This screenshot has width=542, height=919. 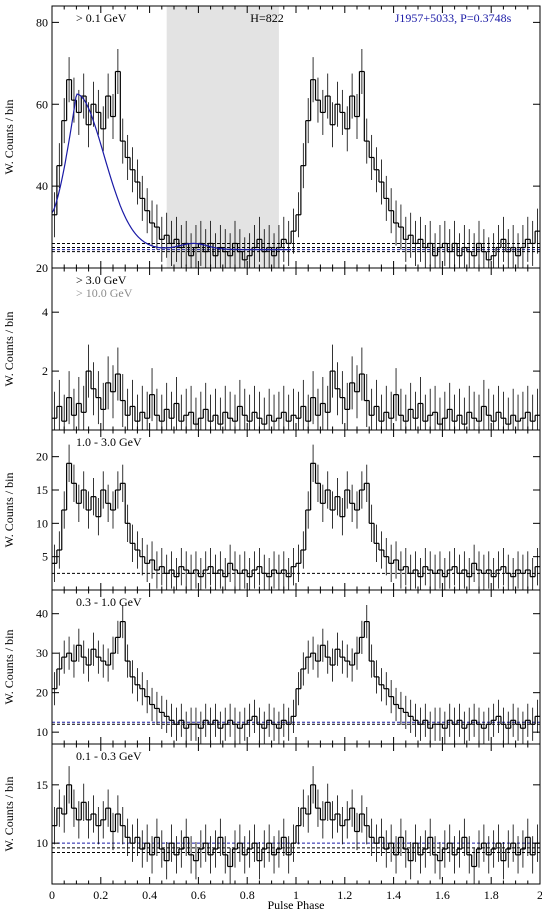 What do you see at coordinates (266, 18) in the screenshot?
I see `h-test-label: H=822` at bounding box center [266, 18].